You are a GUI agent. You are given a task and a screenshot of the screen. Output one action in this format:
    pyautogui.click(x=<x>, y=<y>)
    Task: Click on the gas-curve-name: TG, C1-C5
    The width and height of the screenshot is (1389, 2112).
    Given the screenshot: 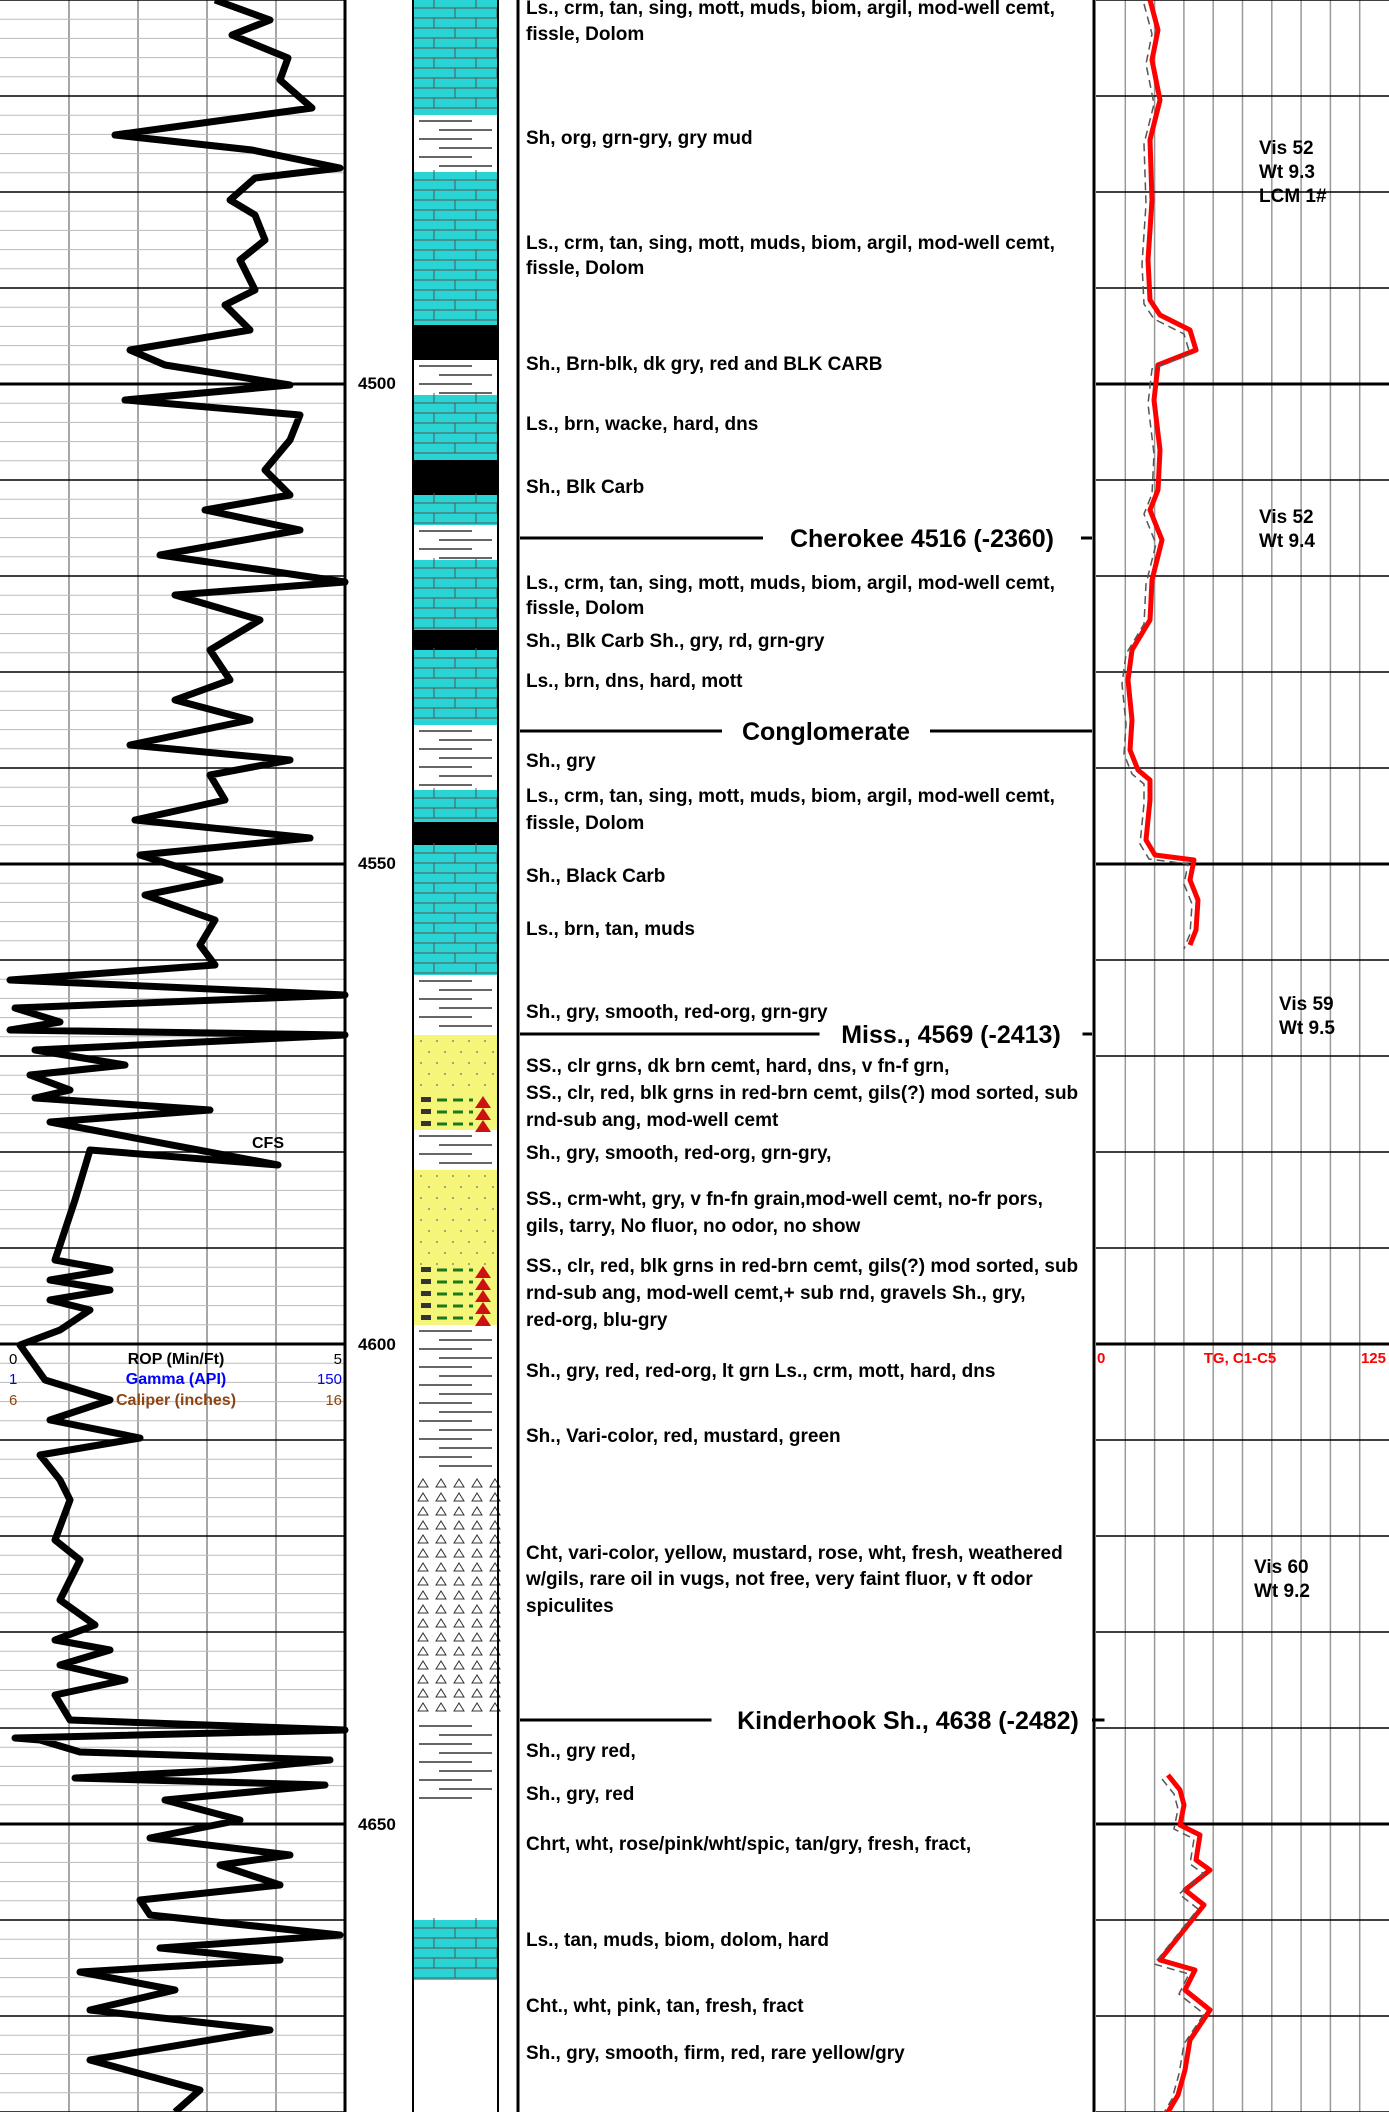 What is the action you would take?
    pyautogui.click(x=1240, y=1358)
    